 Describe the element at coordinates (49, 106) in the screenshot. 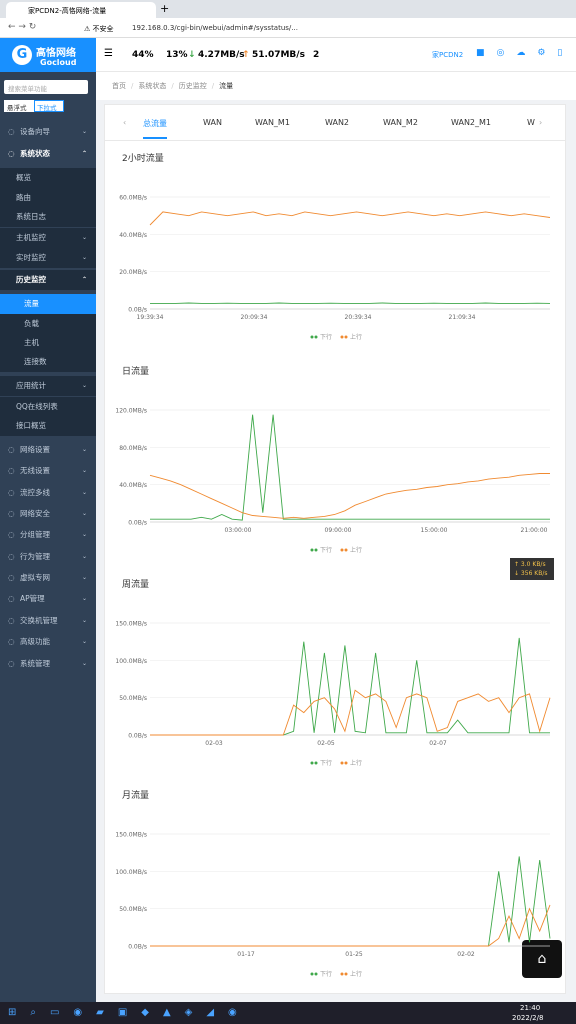

I see `mode-button: 下拉式` at that location.